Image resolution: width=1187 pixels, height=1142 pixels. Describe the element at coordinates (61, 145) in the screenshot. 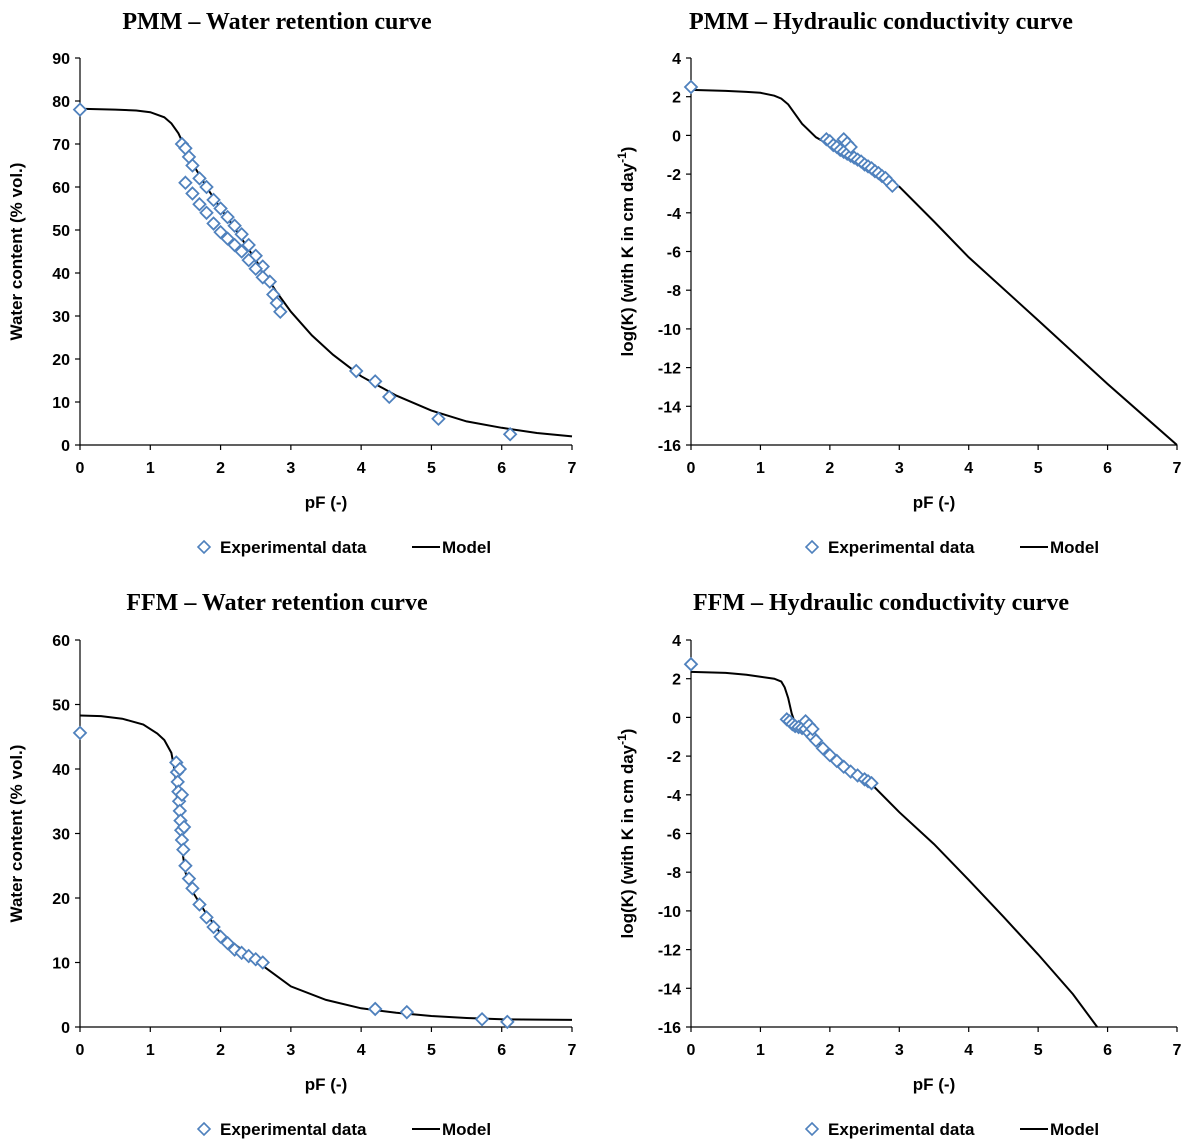

I see `y-tick-label: 70` at that location.